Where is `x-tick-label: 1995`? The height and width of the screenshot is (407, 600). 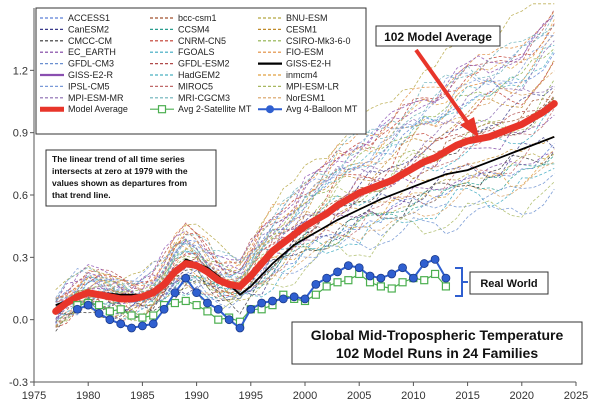
x-tick-label: 1995 is located at coordinates (251, 396).